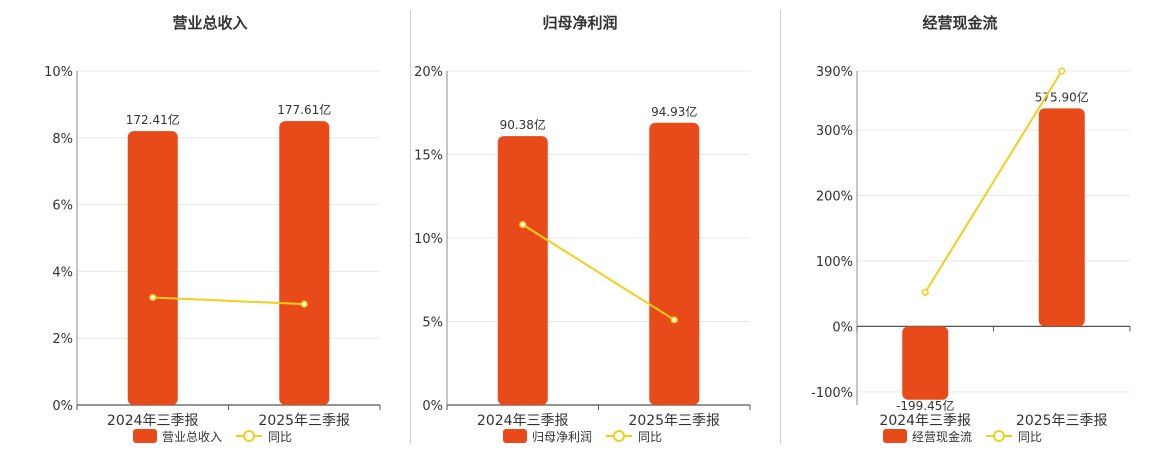 This screenshot has width=1160, height=450. What do you see at coordinates (562, 437) in the screenshot?
I see `chart-2-legend-bar-label: 归母净利润` at bounding box center [562, 437].